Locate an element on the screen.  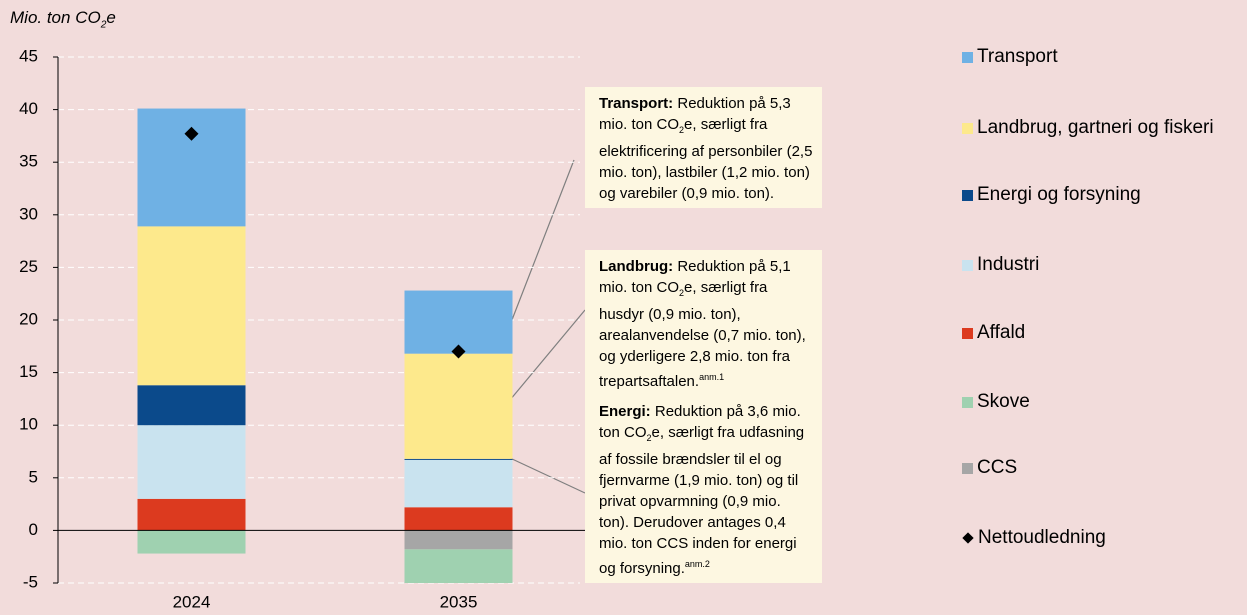
y-tick-label: -5 is located at coordinates (30, 581).